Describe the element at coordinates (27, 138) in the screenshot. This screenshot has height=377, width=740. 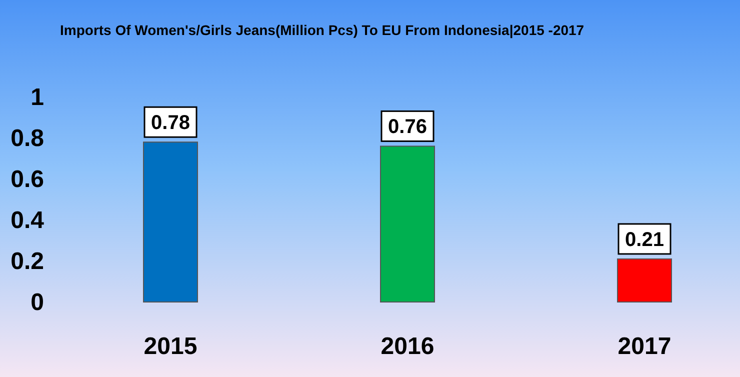
I see `y-tick-label: 0.8` at that location.